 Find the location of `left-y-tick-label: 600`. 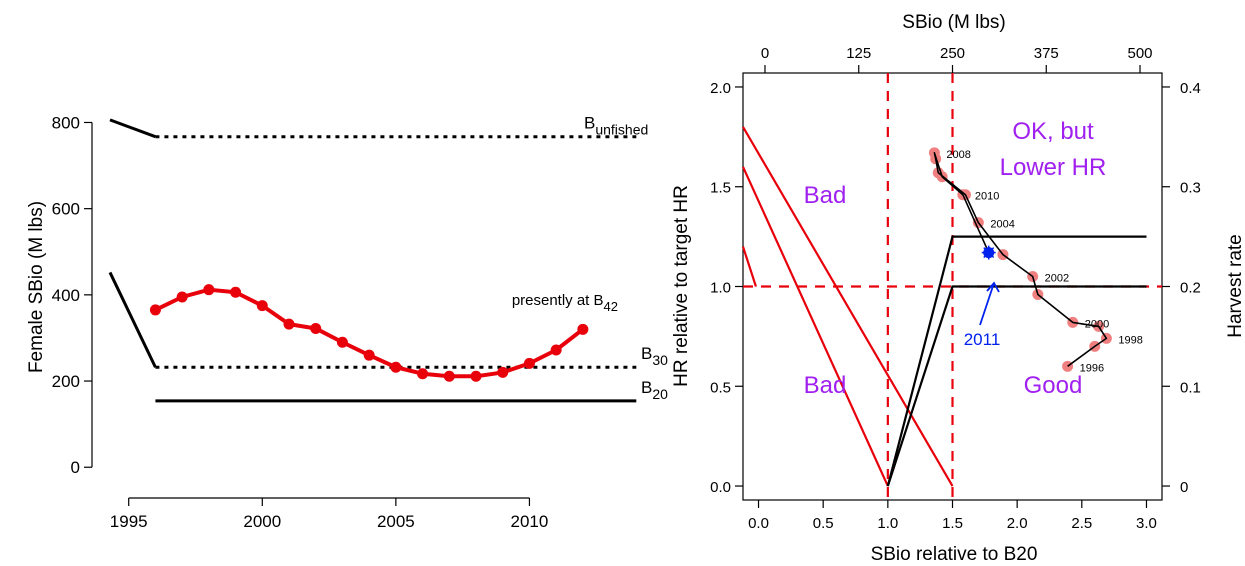

left-y-tick-label: 600 is located at coordinates (66, 209).